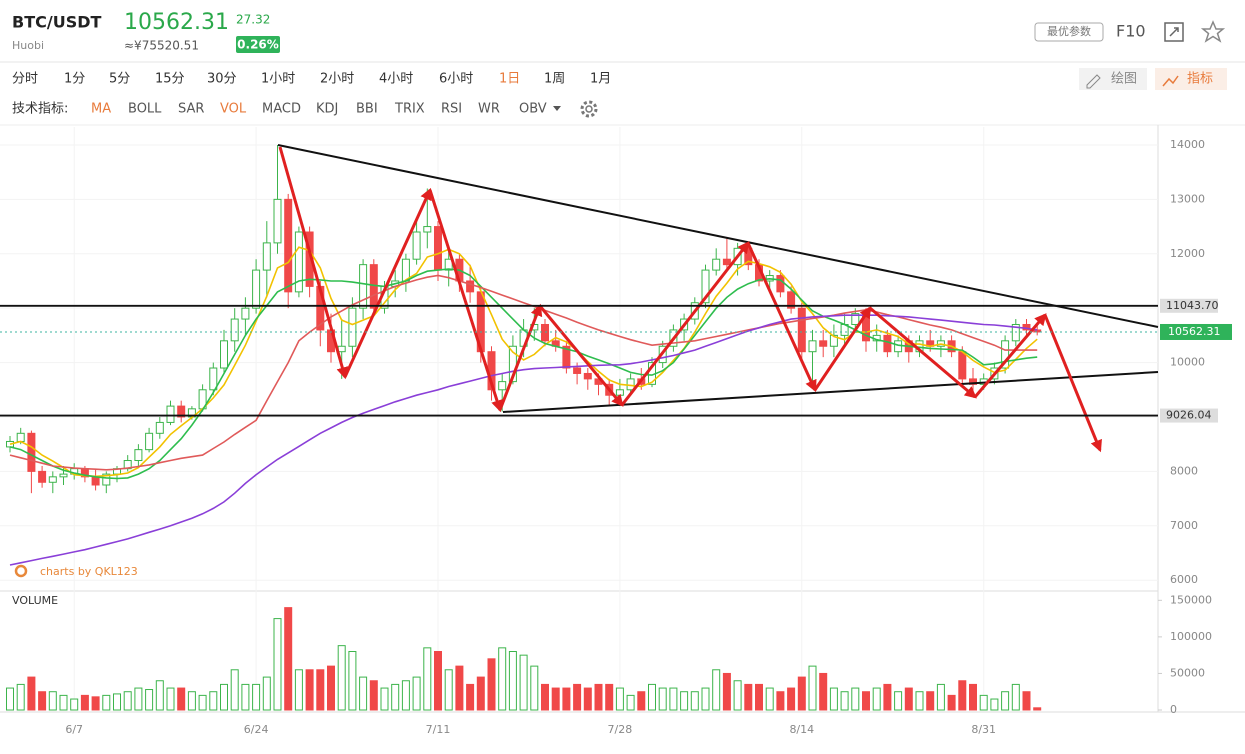 Image resolution: width=1245 pixels, height=754 pixels. Describe the element at coordinates (258, 44) in the screenshot. I see `change-badge` at that location.